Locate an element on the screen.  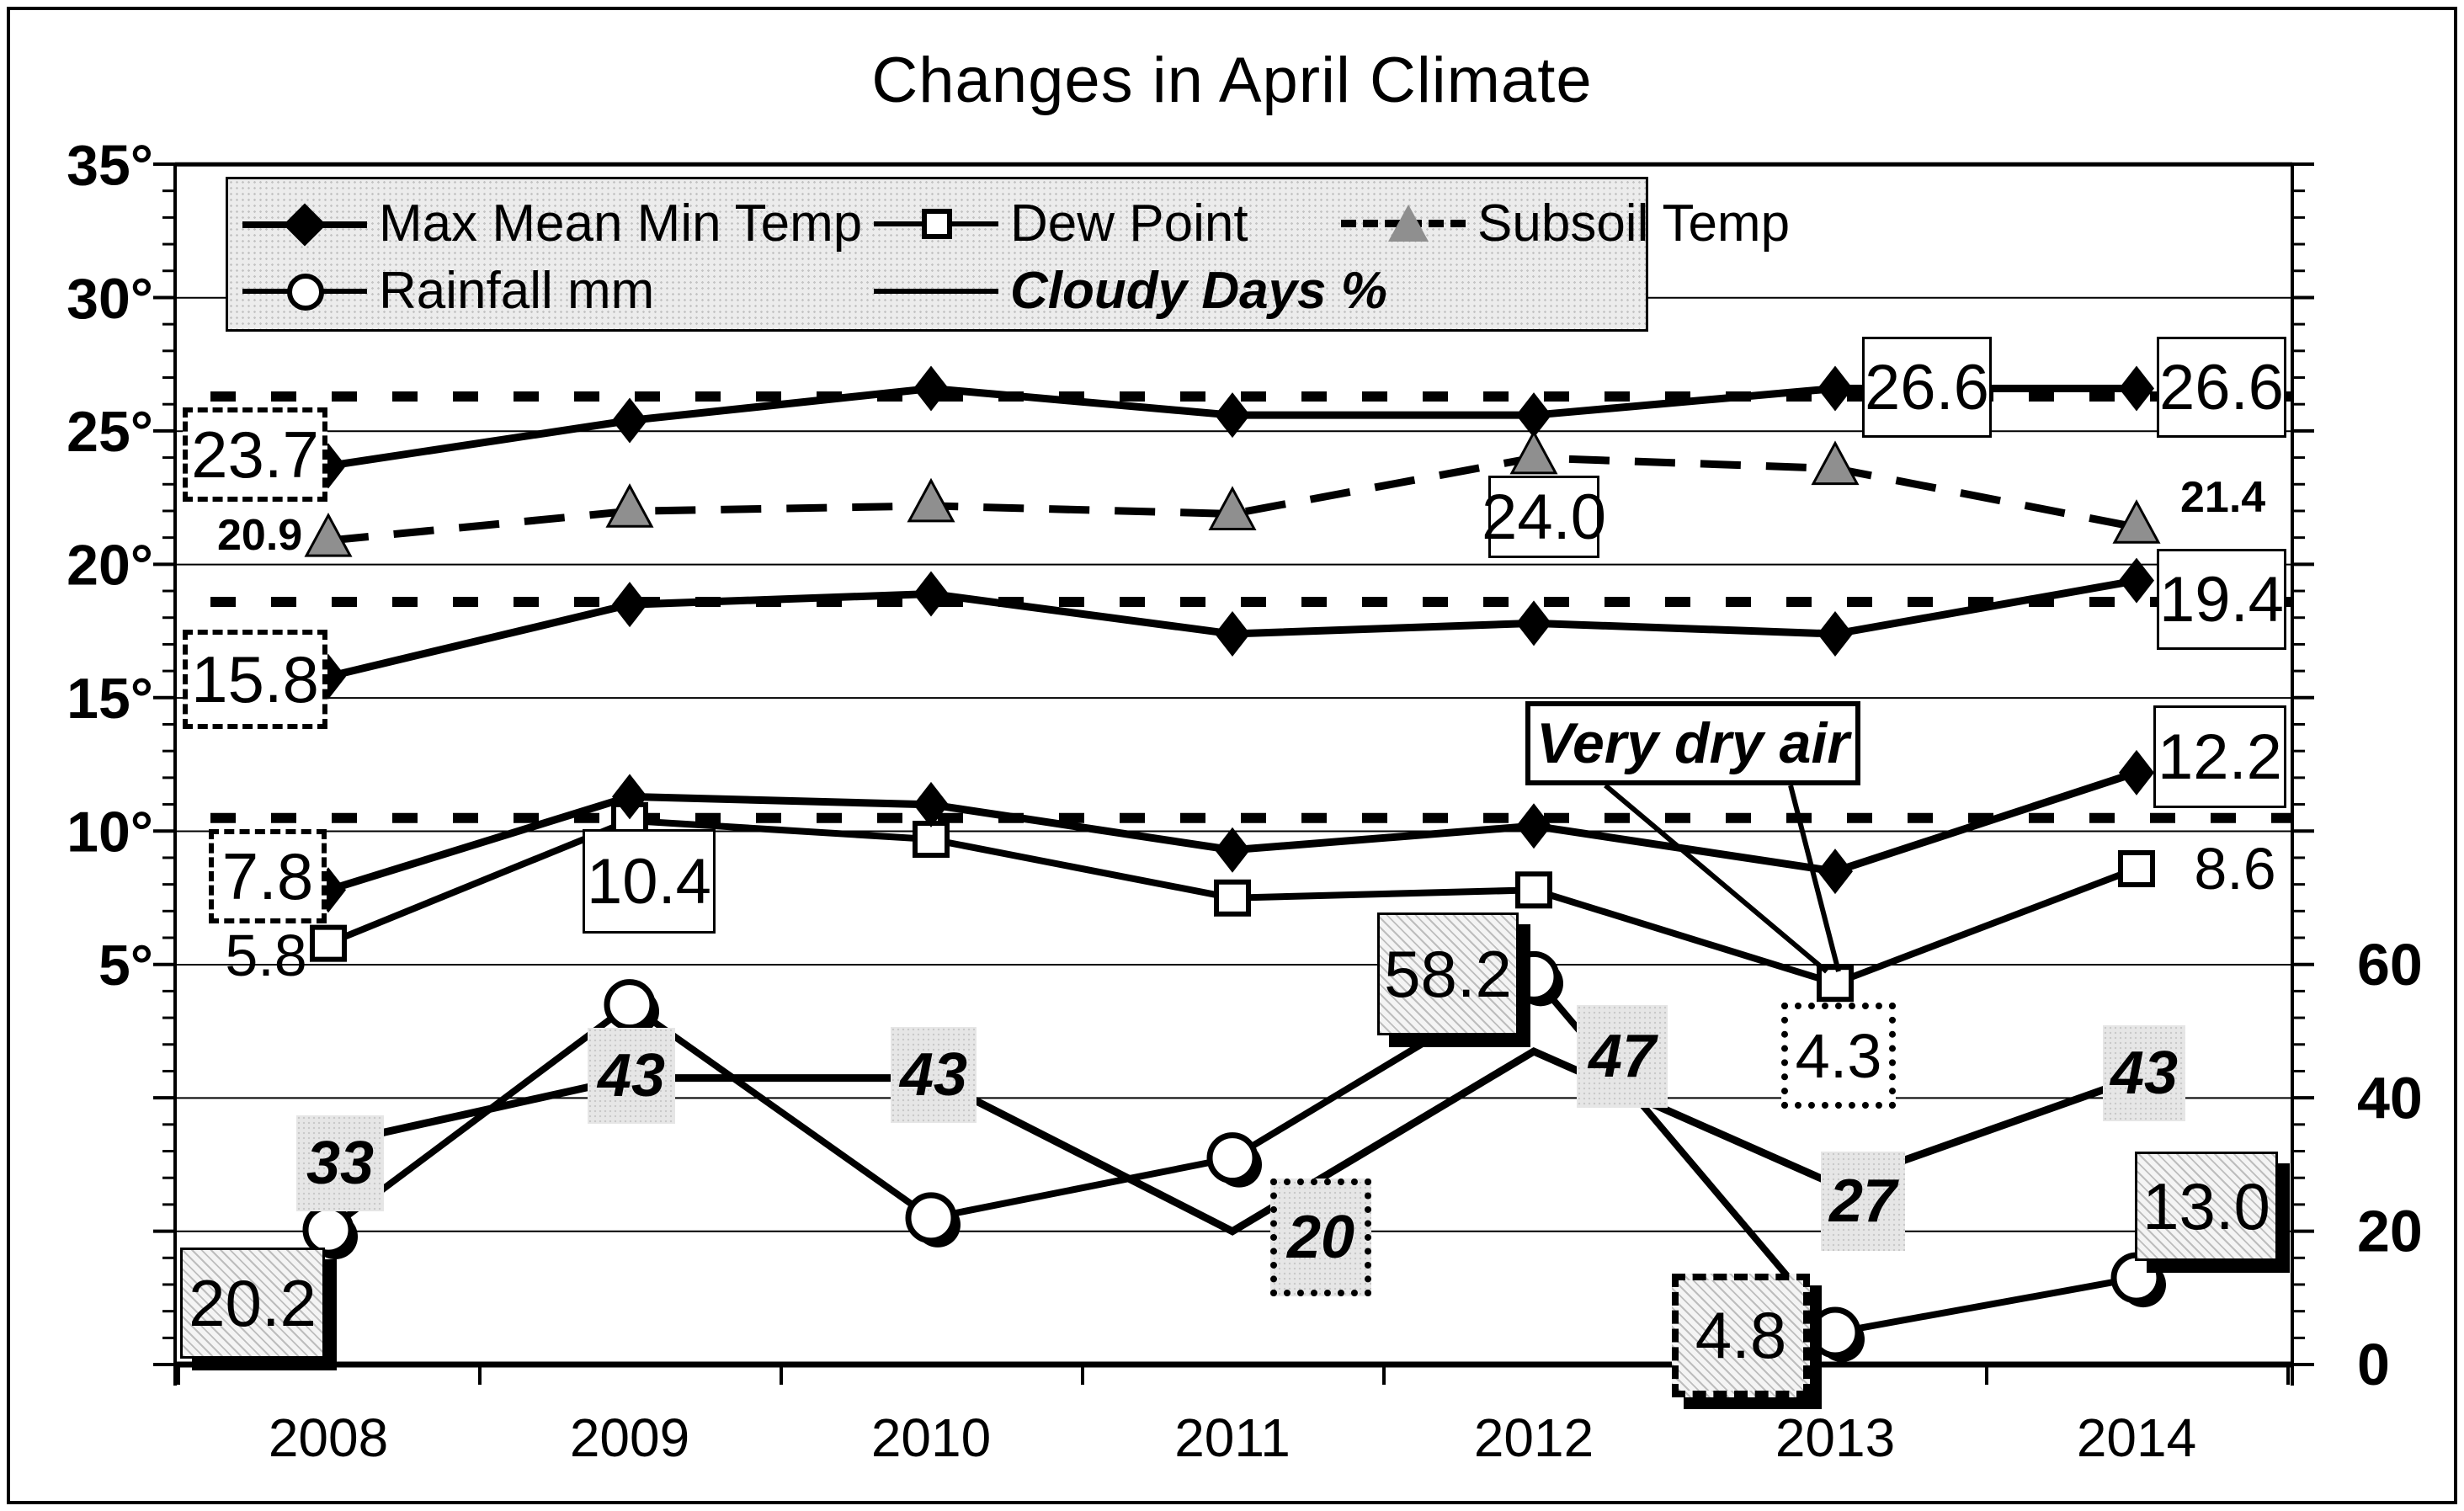
annotation-20-9: 20.9 is located at coordinates (260, 535).